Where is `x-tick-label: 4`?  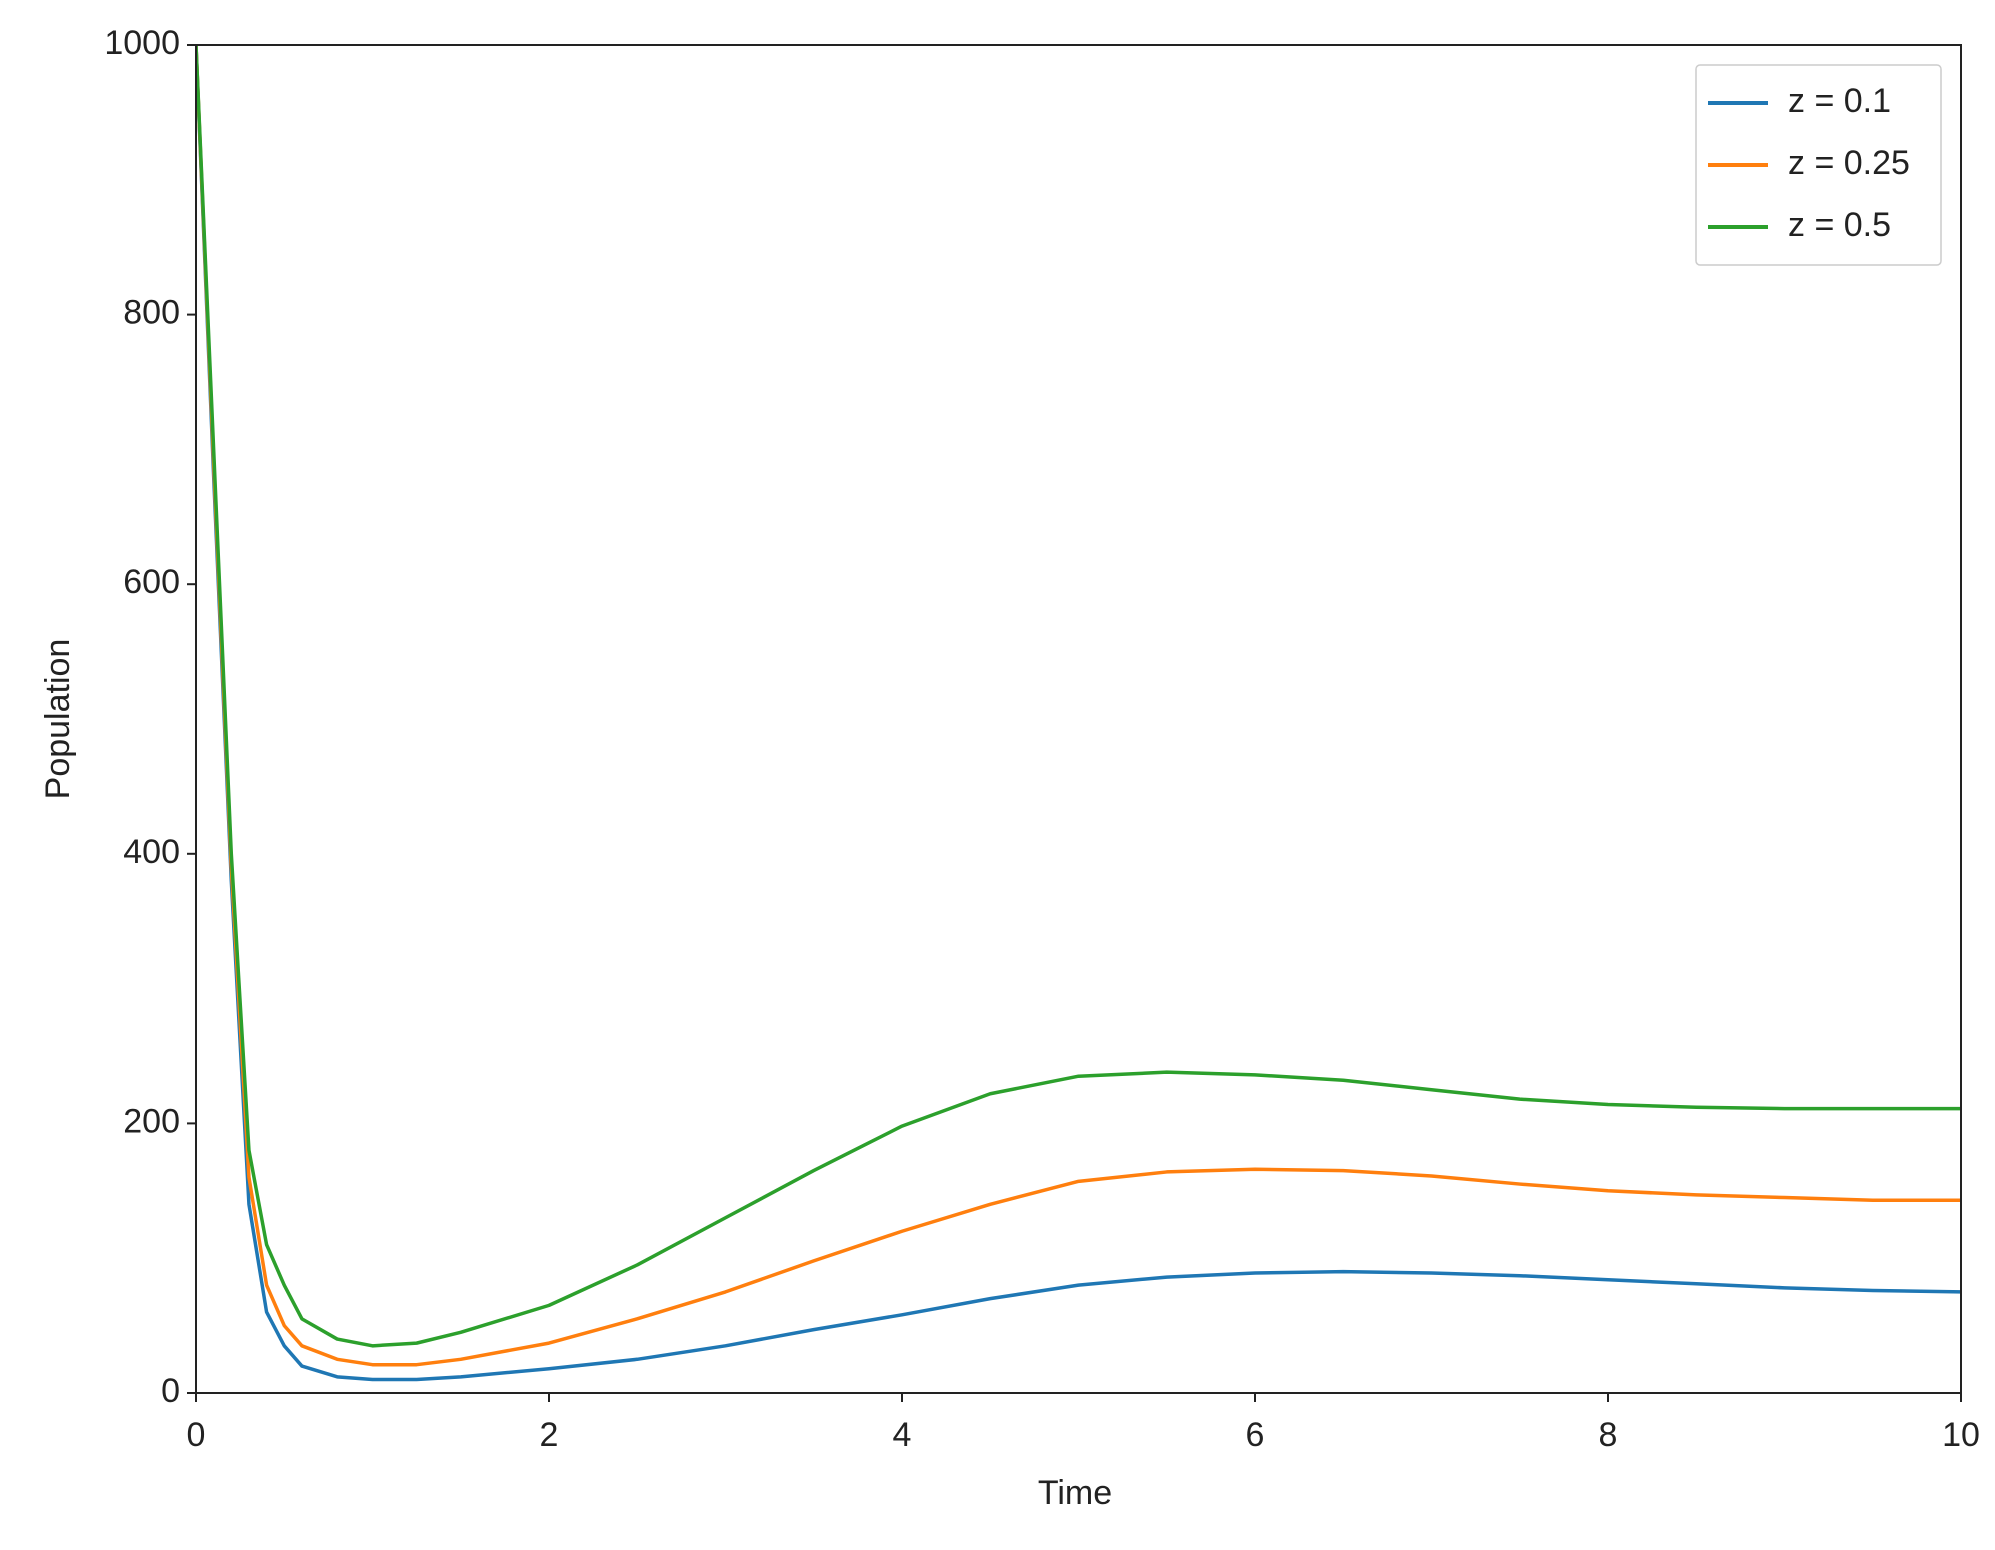
x-tick-label: 4 is located at coordinates (902, 1435).